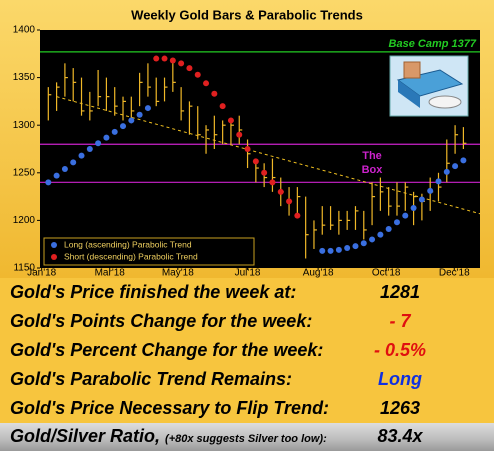 The image size is (494, 451). I want to click on x-tick-label: Oct'18, so click(386, 273).